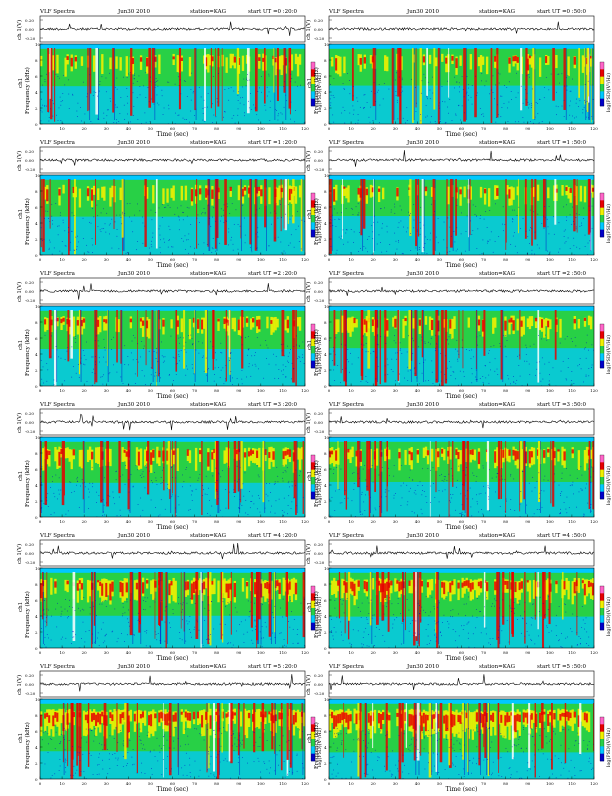 This screenshot has width=612, height=796. I want to click on y-tick-label: 4, so click(325, 485).